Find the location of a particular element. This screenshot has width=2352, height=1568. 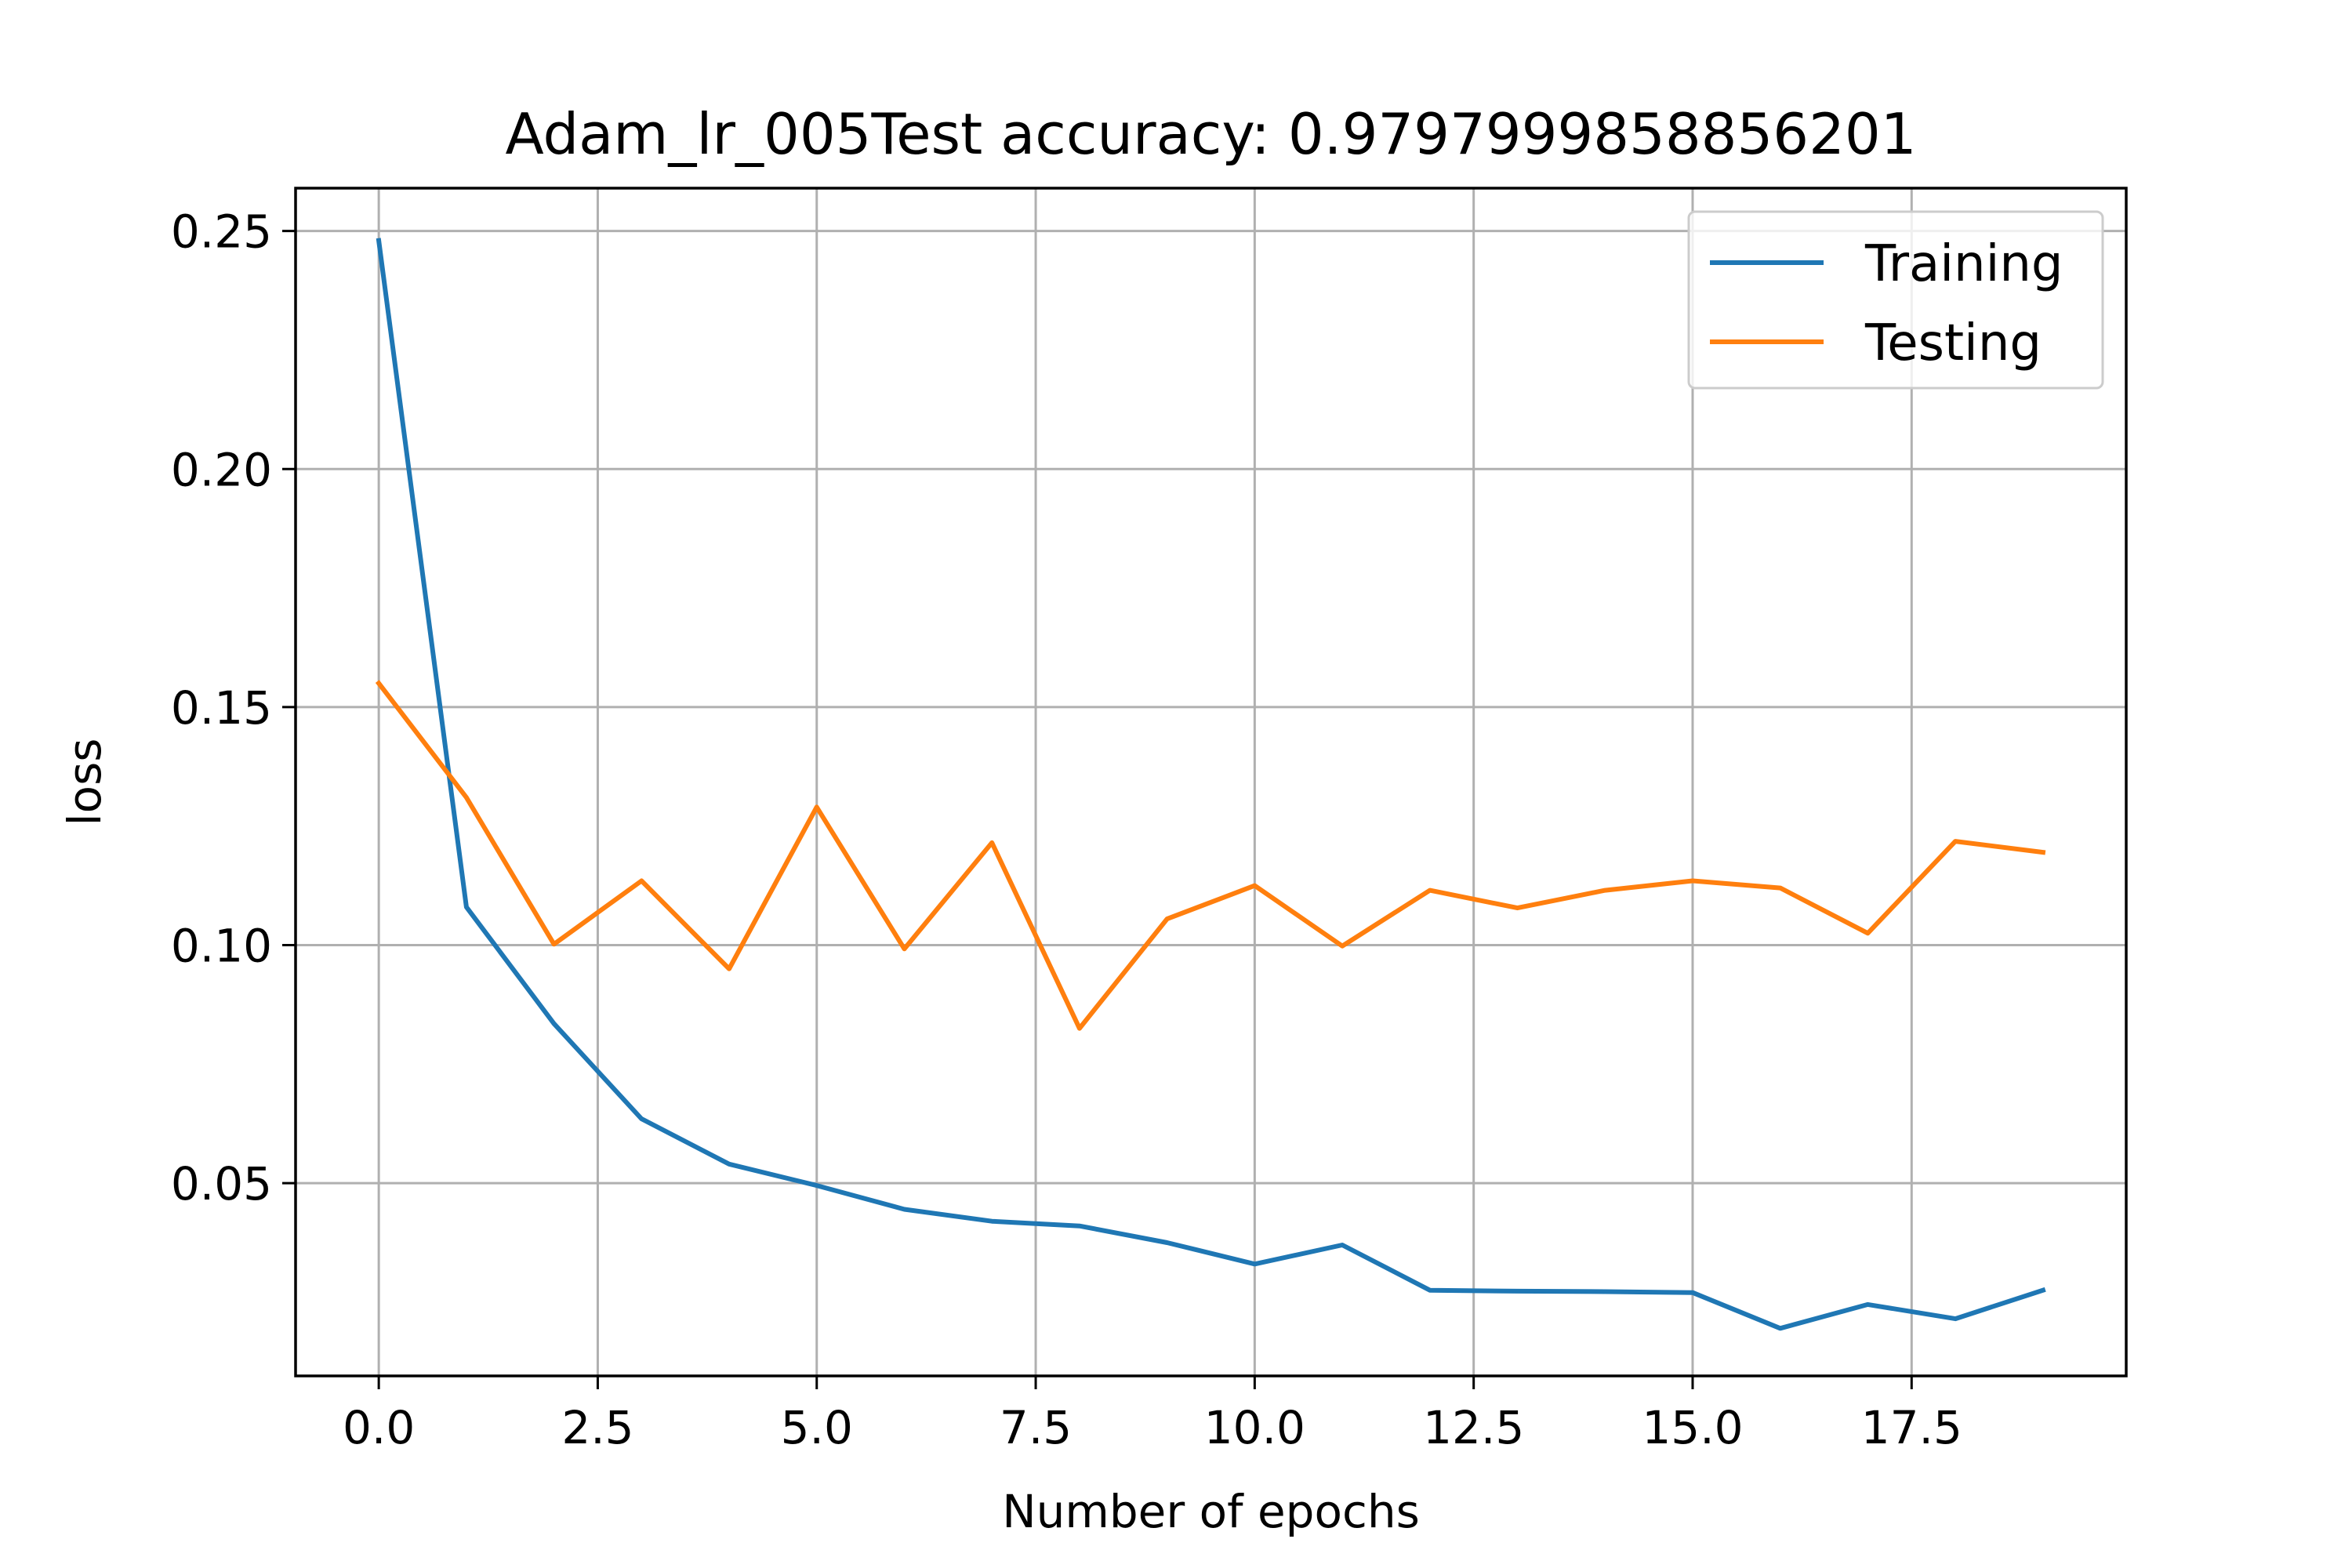

y-tick-label: 0.05 is located at coordinates (221, 1183).